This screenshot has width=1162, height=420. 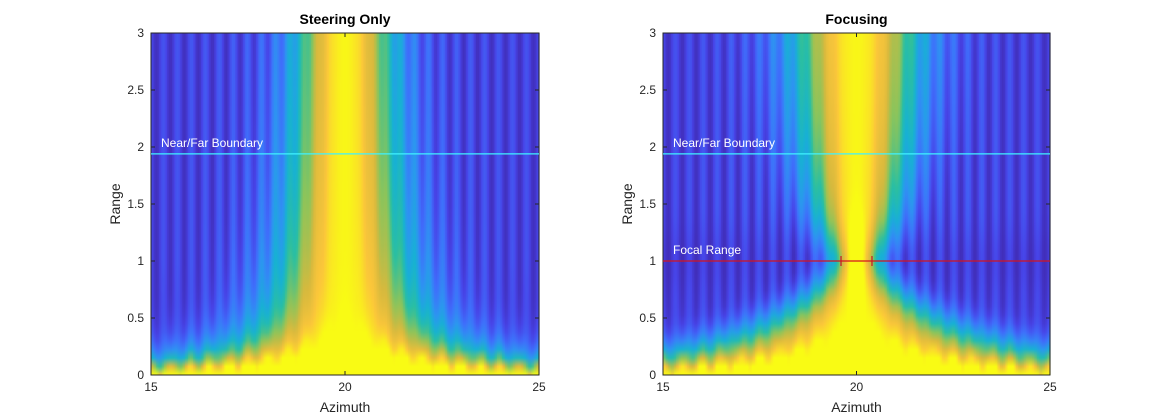 What do you see at coordinates (345, 407) in the screenshot?
I see `x-axis-label: Azimuth` at bounding box center [345, 407].